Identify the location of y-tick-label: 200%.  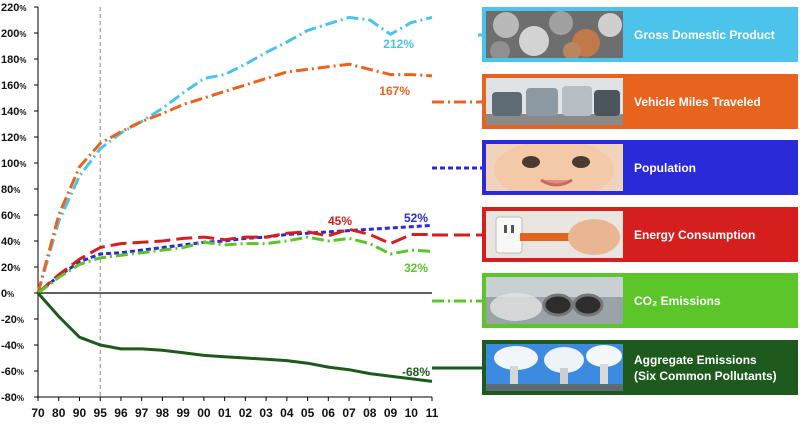
(13, 34).